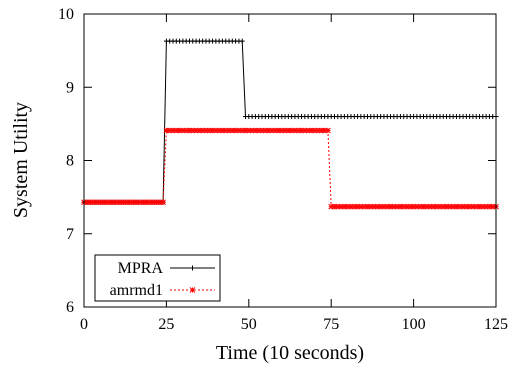  Describe the element at coordinates (414, 324) in the screenshot. I see `x-tick-label: 100` at that location.